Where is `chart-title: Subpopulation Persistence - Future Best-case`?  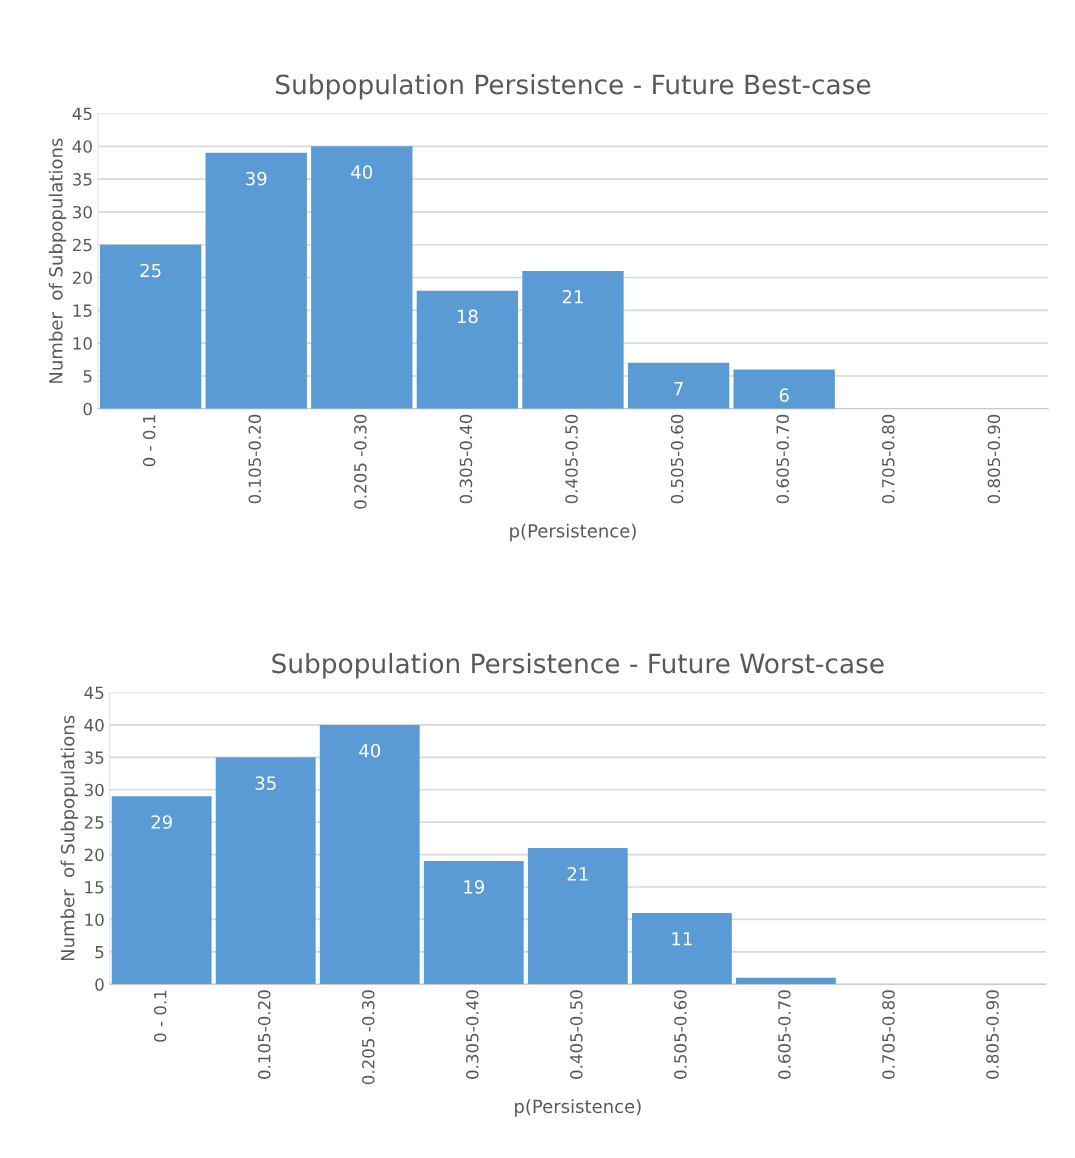 chart-title: Subpopulation Persistence - Future Best-case is located at coordinates (573, 86).